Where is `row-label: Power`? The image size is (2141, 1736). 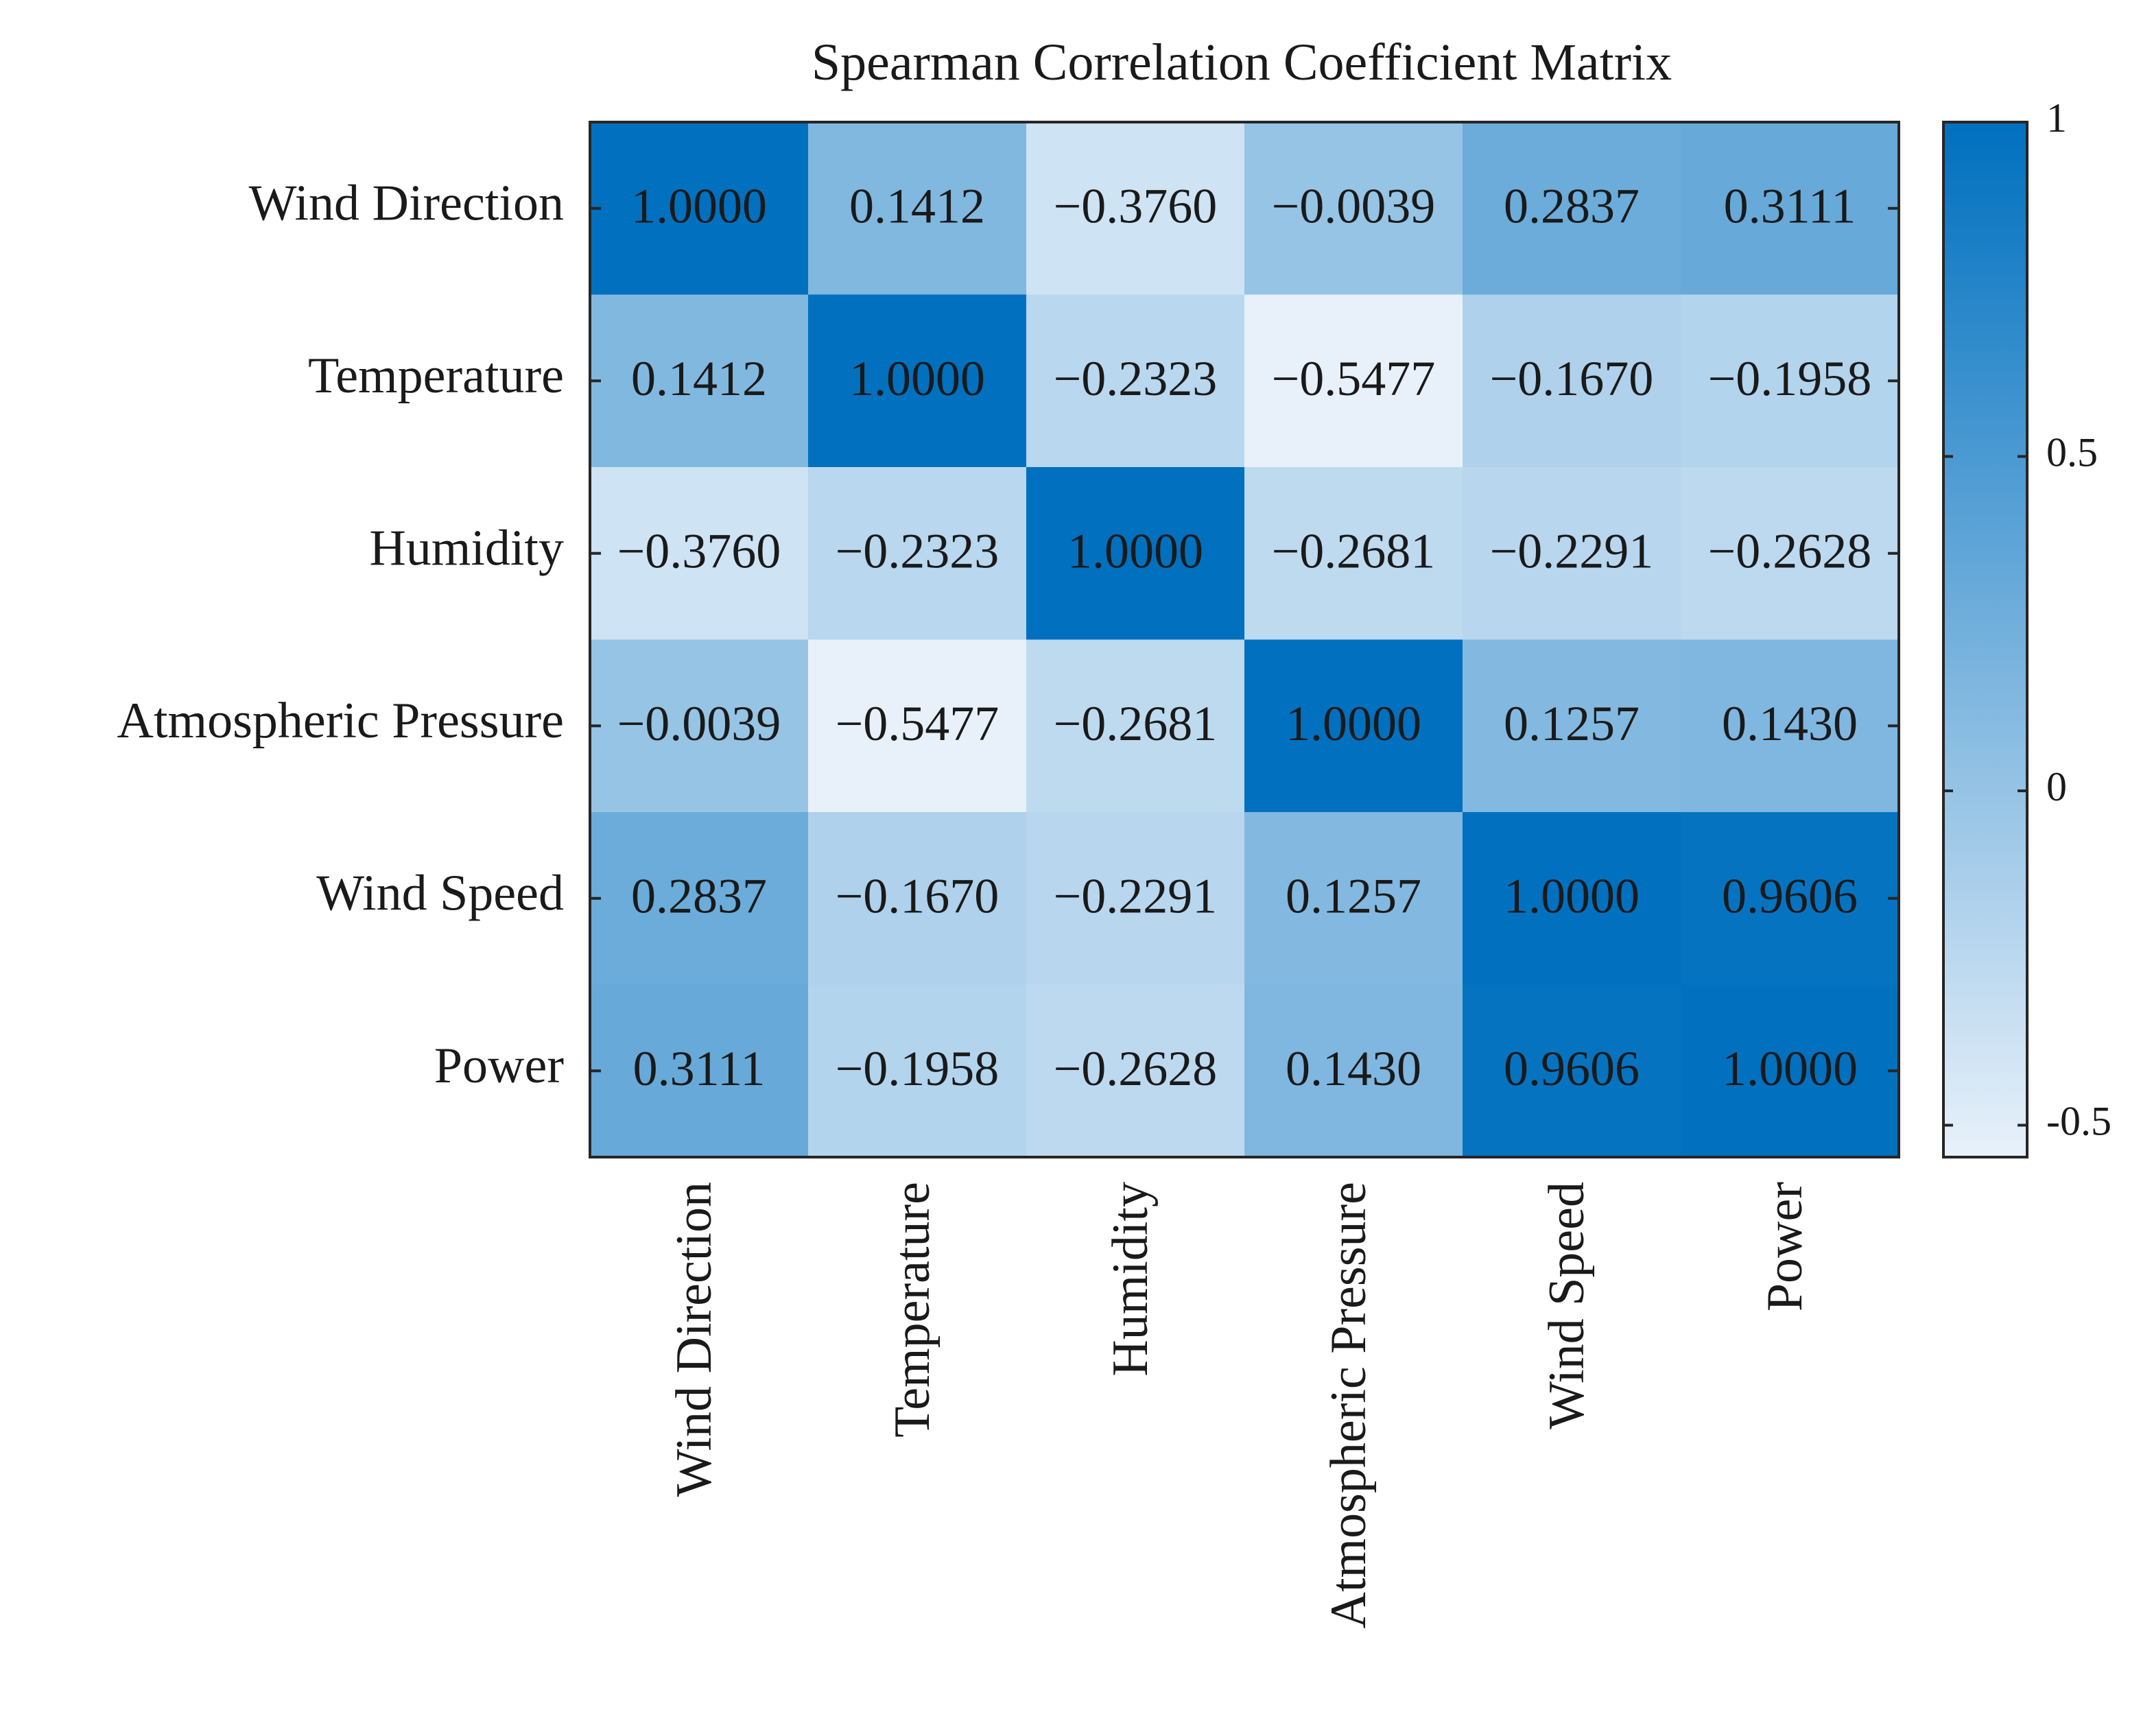
row-label: Power is located at coordinates (499, 1066).